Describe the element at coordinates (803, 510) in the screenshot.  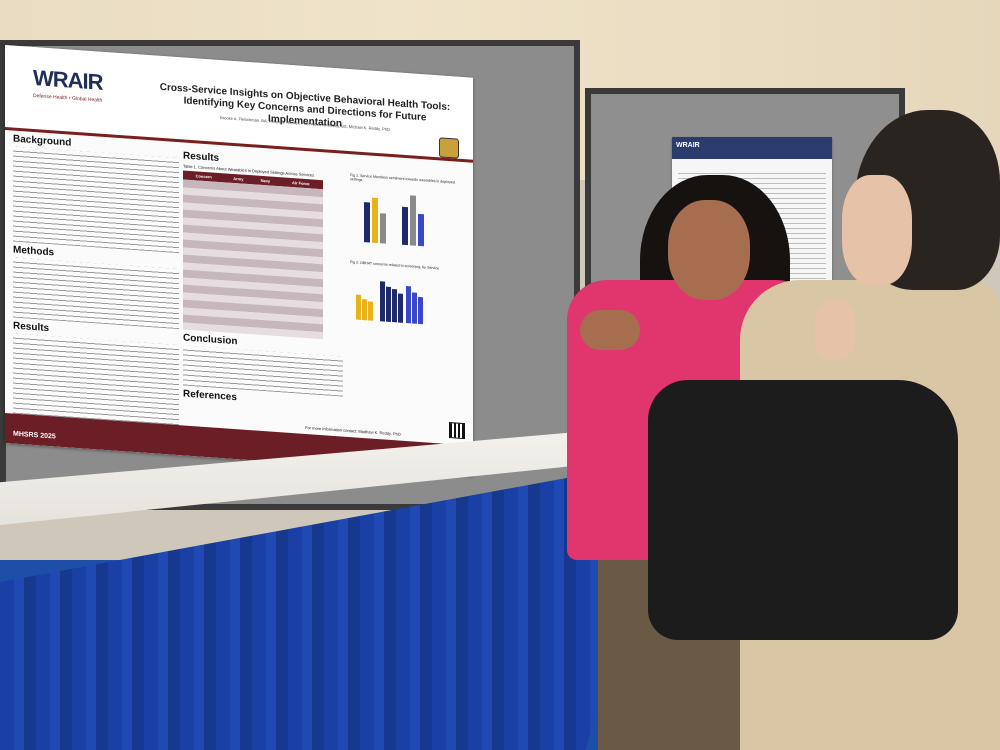
I see `black-leather-handbag` at that location.